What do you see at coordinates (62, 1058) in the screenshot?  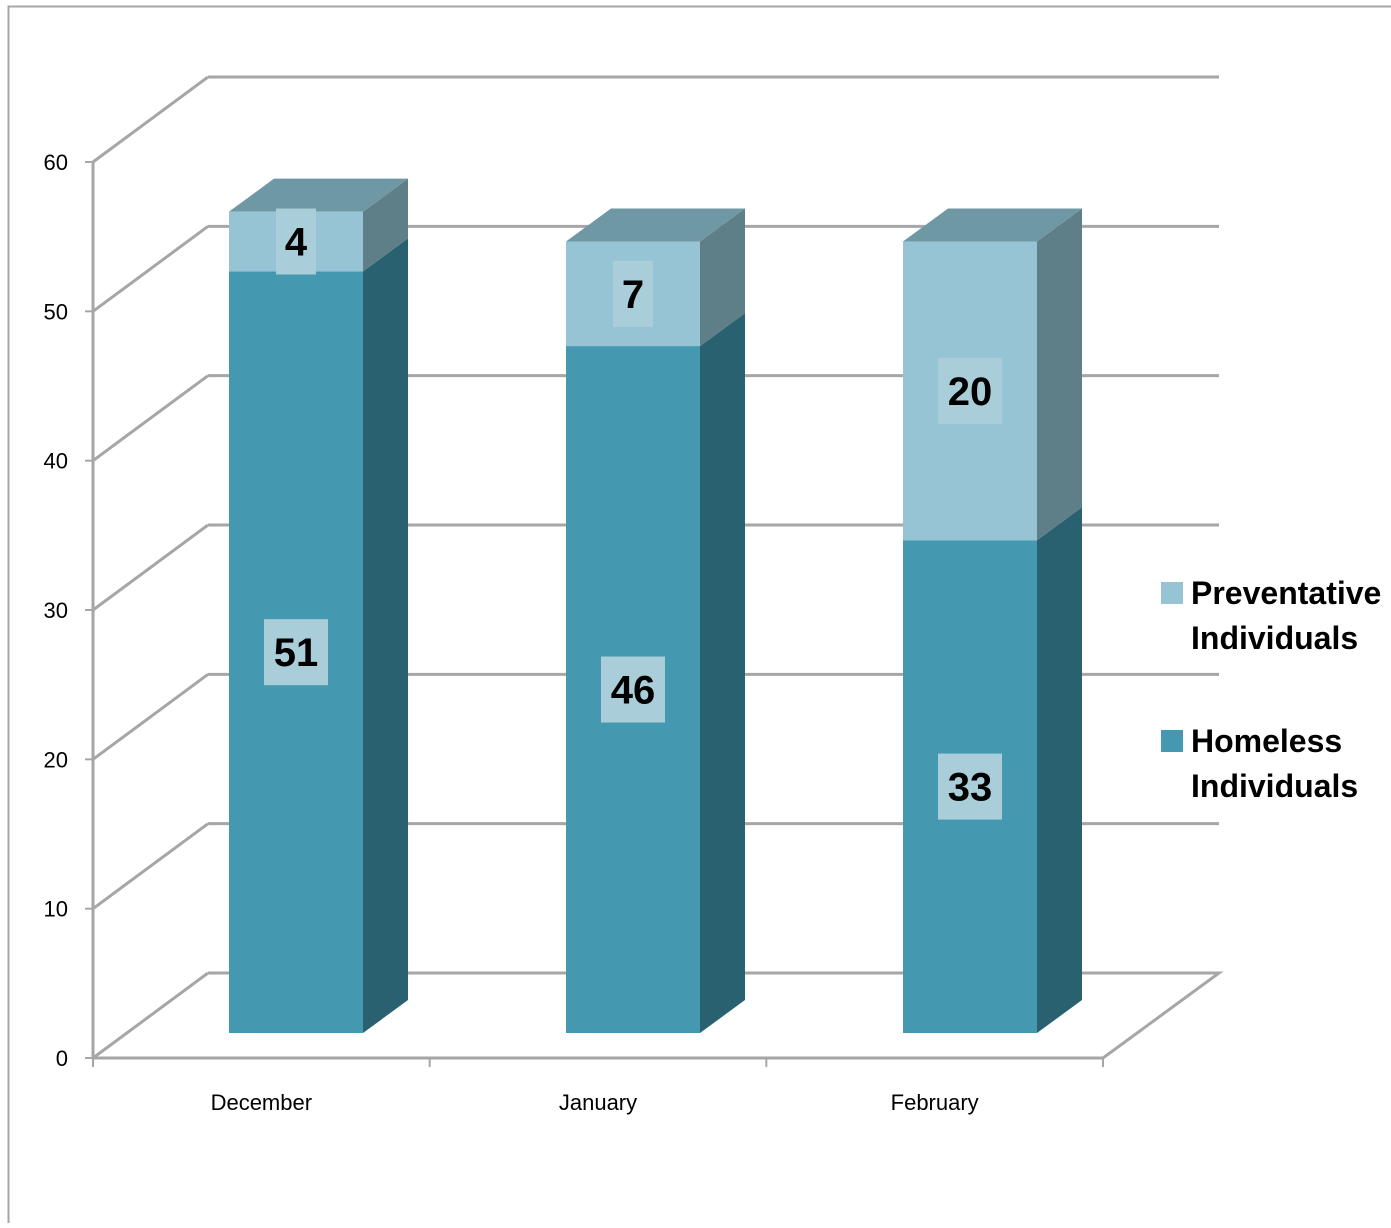 I see `y-tick-label: 0` at bounding box center [62, 1058].